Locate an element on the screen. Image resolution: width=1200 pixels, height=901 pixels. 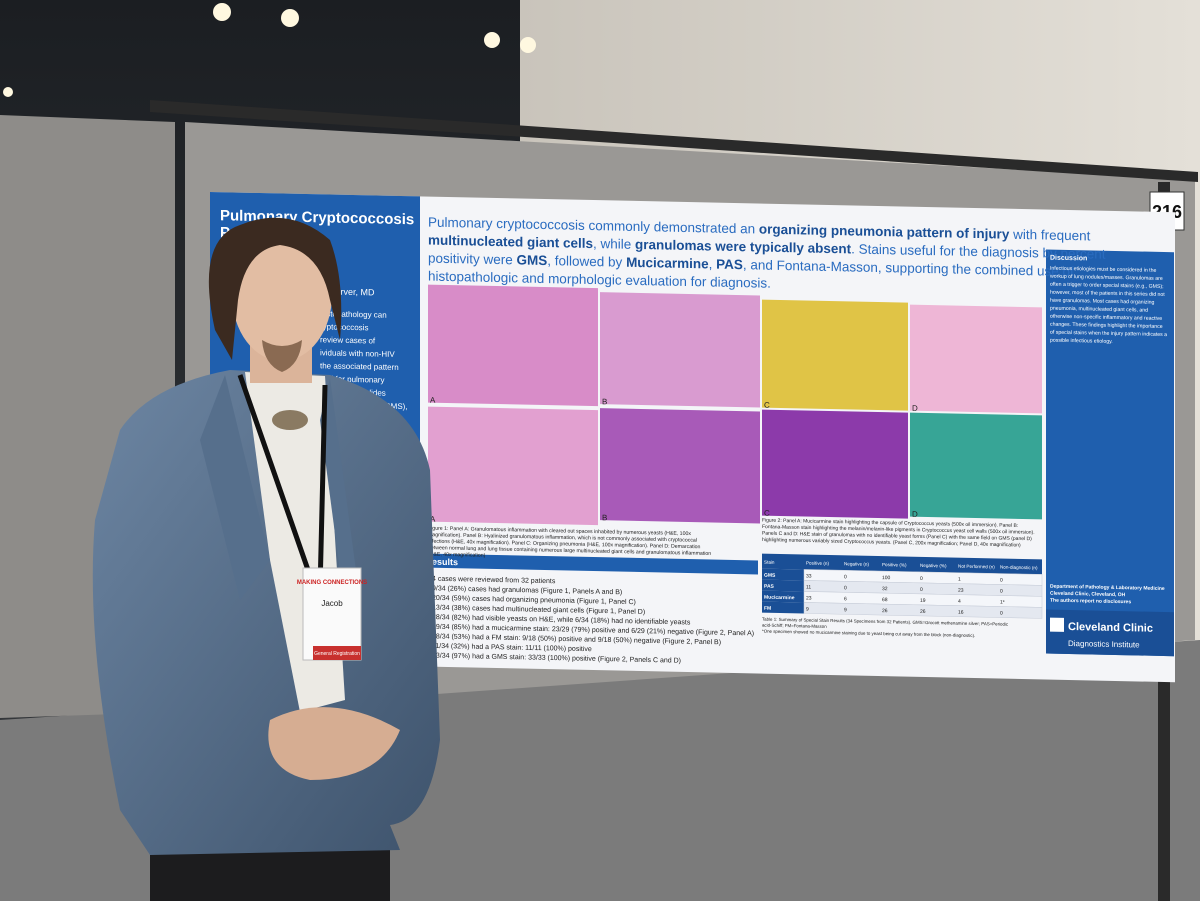
board-frame is located at coordinates (674, 141).